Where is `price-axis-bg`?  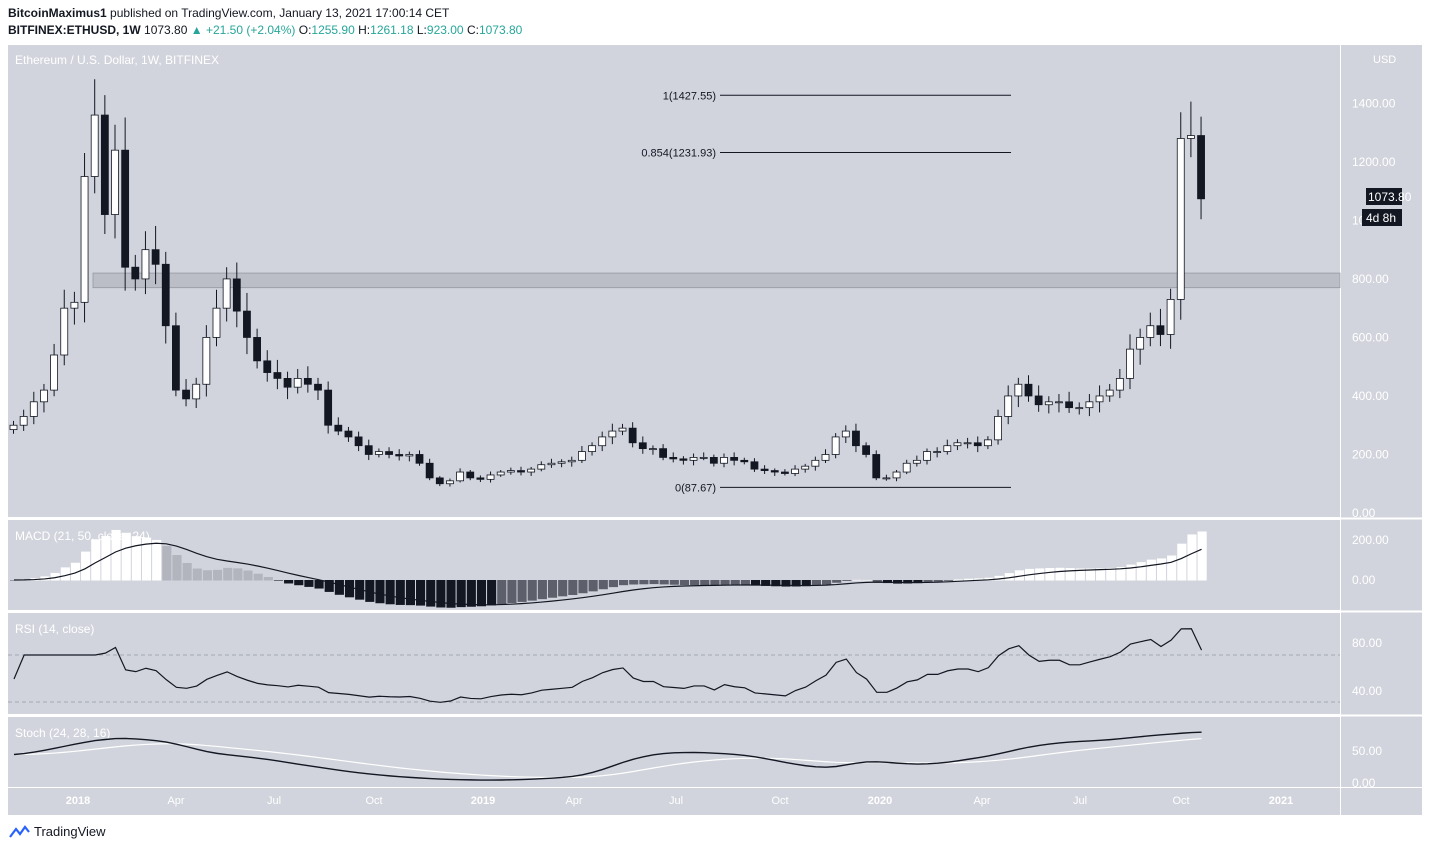 price-axis-bg is located at coordinates (1381, 416).